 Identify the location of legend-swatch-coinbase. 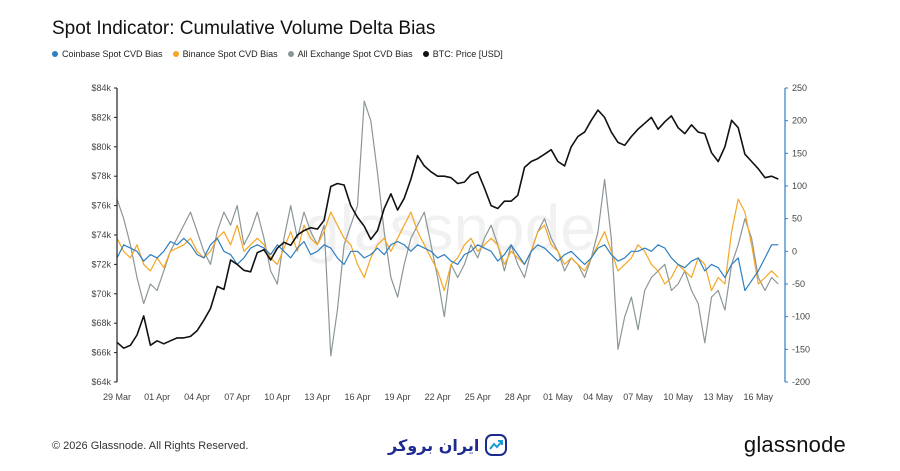
(55, 54).